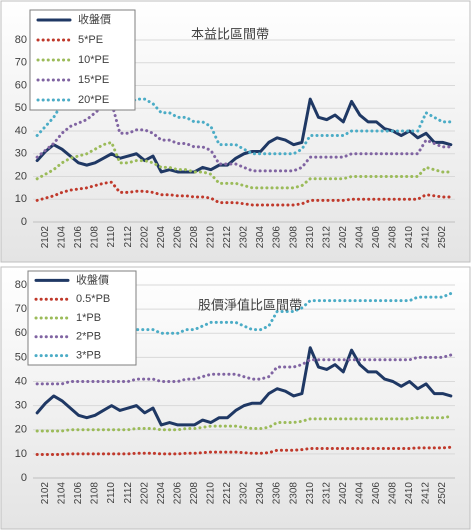 The height and width of the screenshot is (530, 471). I want to click on legend-label: 2*PB, so click(88, 337).